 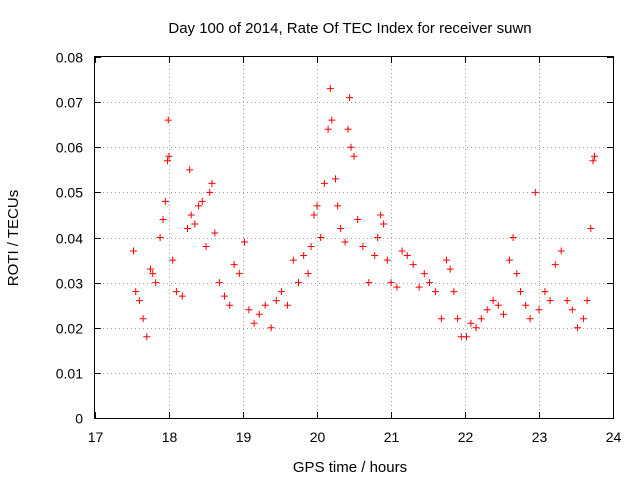 I want to click on y-tick-label: 0.07, so click(x=69, y=103).